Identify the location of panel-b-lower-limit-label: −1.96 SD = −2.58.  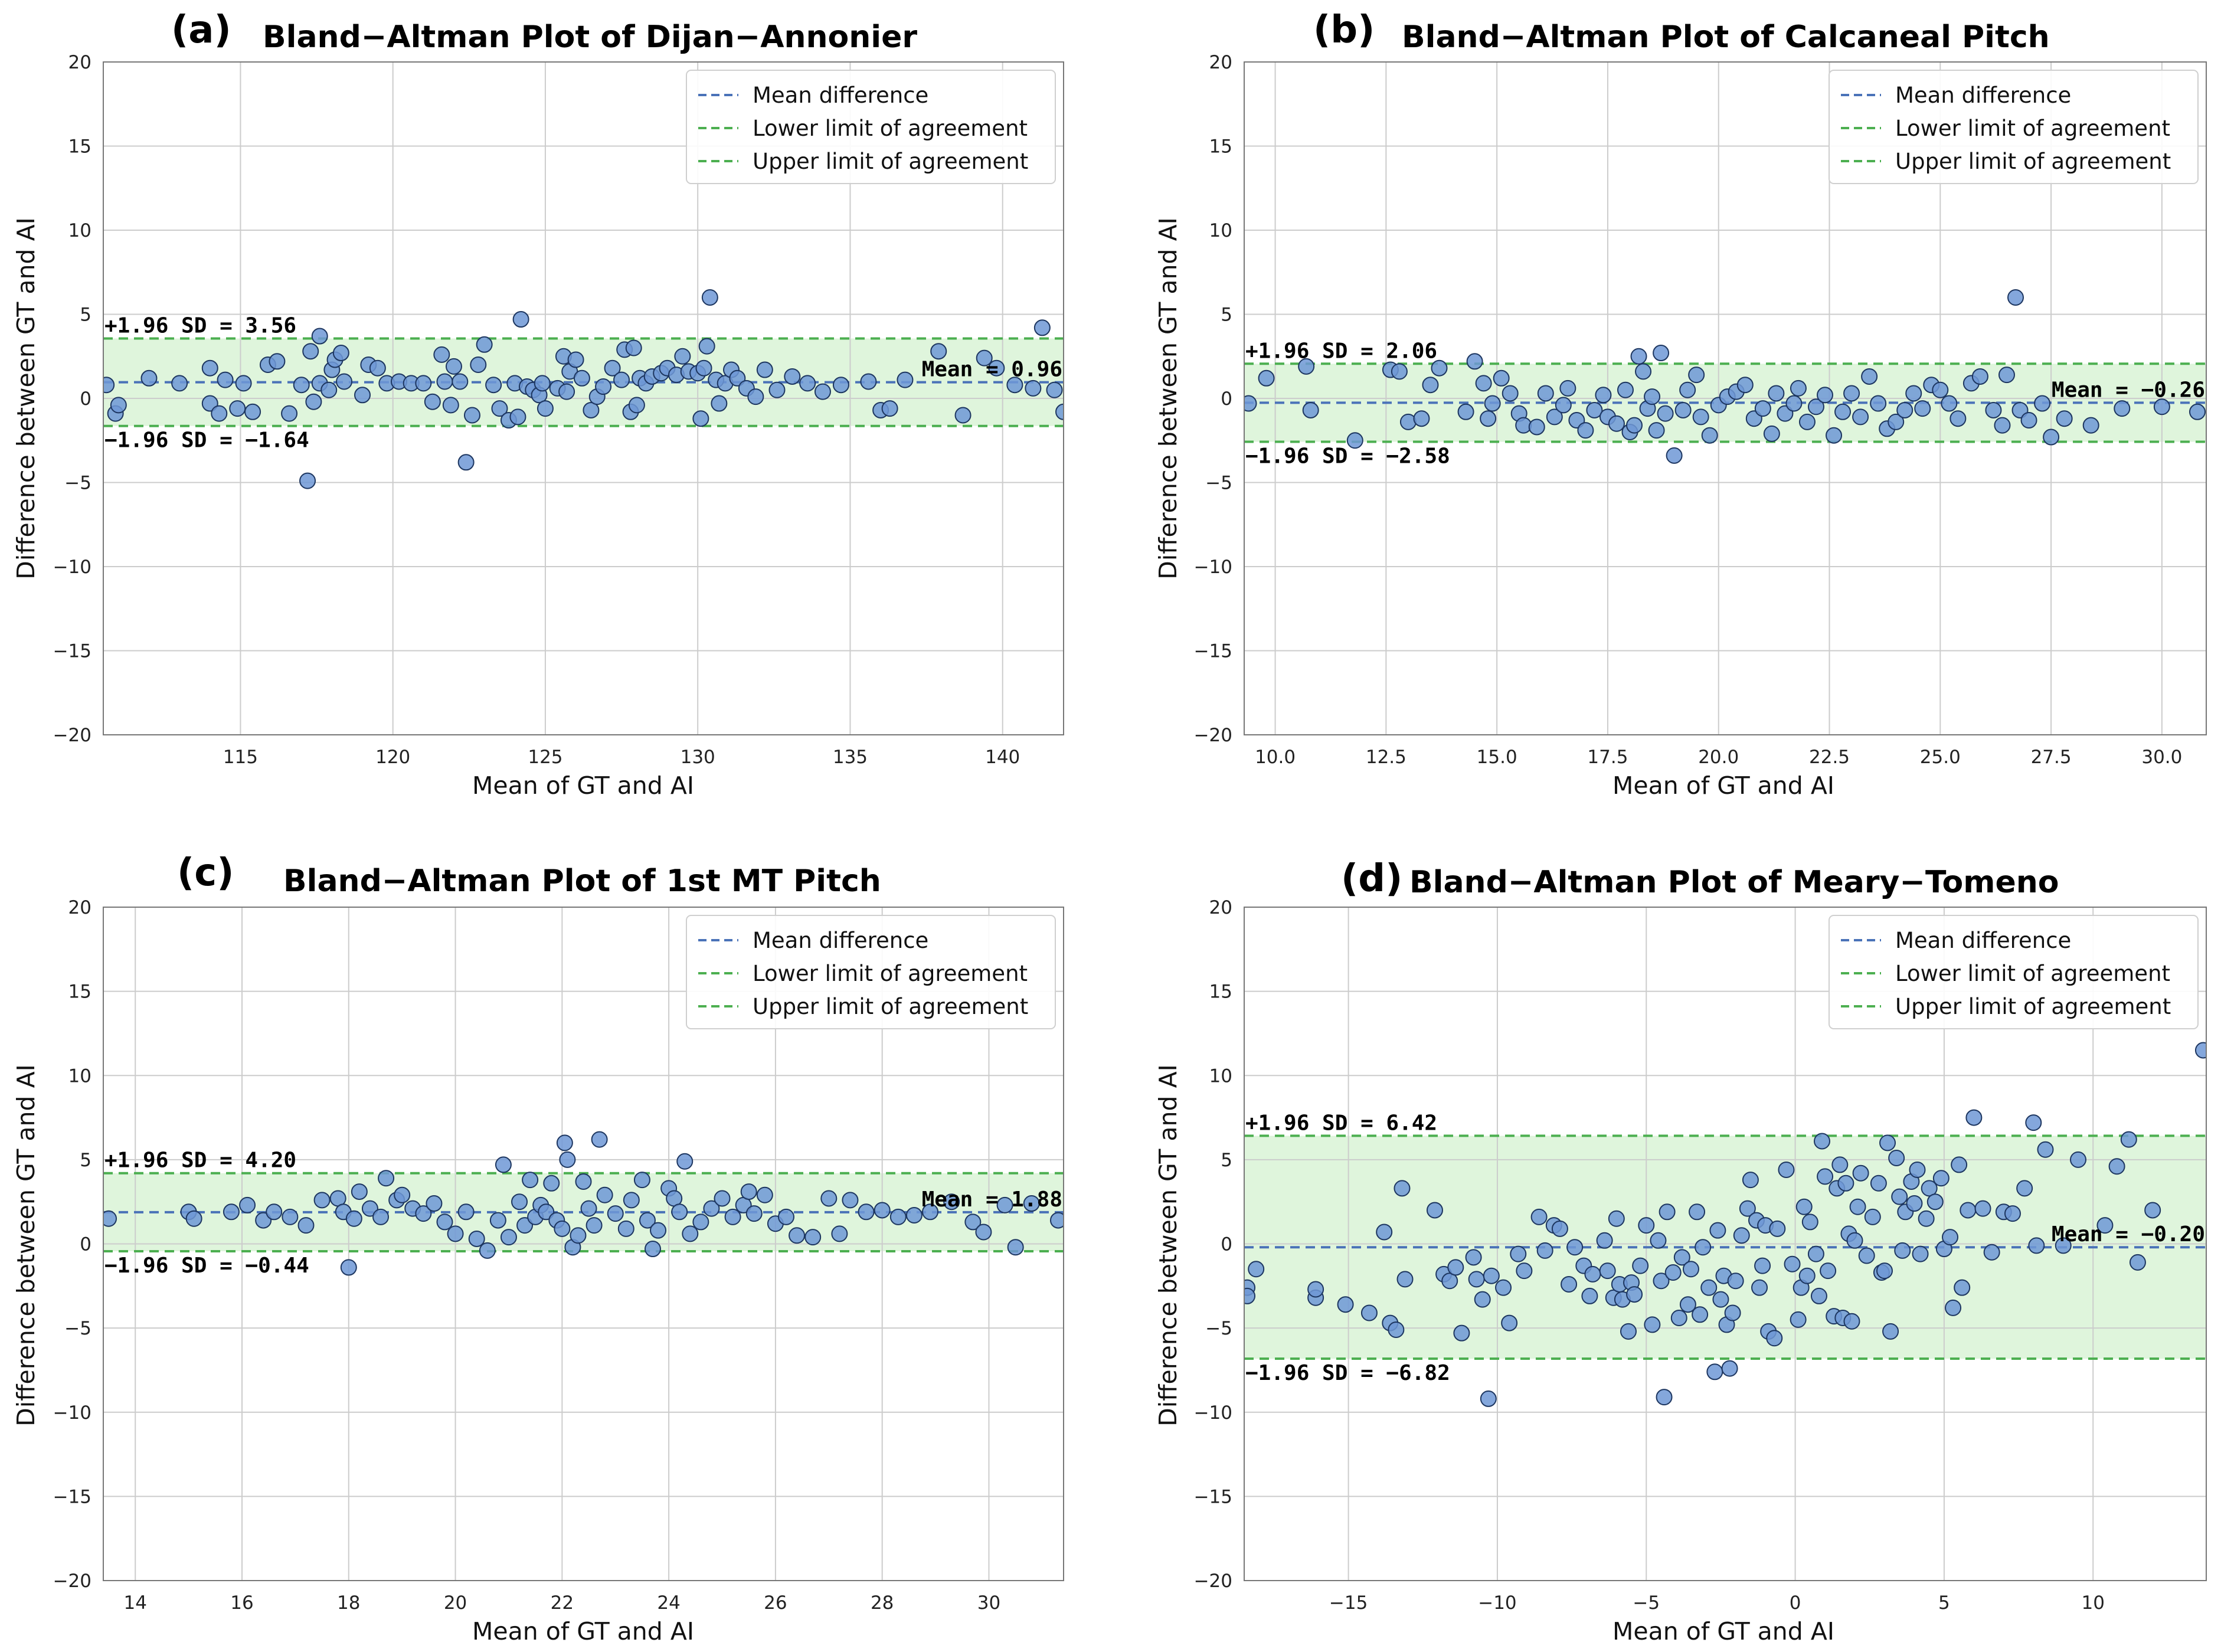
(1347, 457).